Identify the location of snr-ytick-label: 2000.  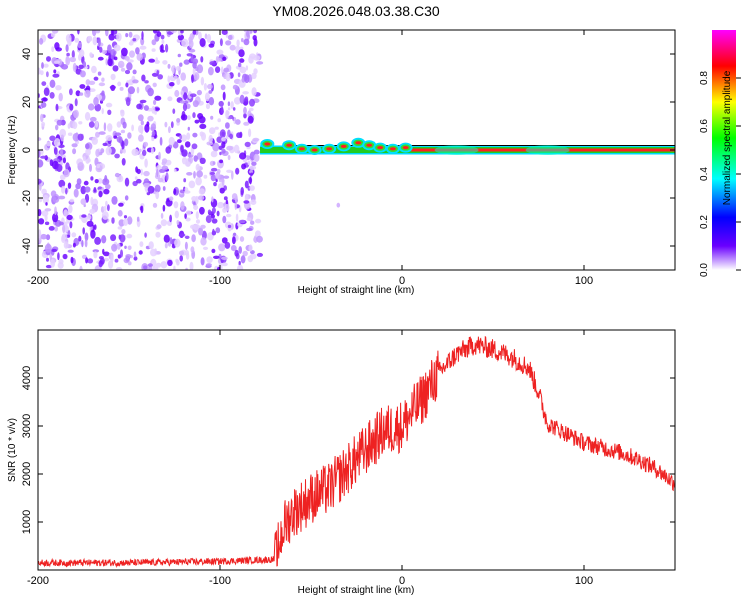
(27, 474).